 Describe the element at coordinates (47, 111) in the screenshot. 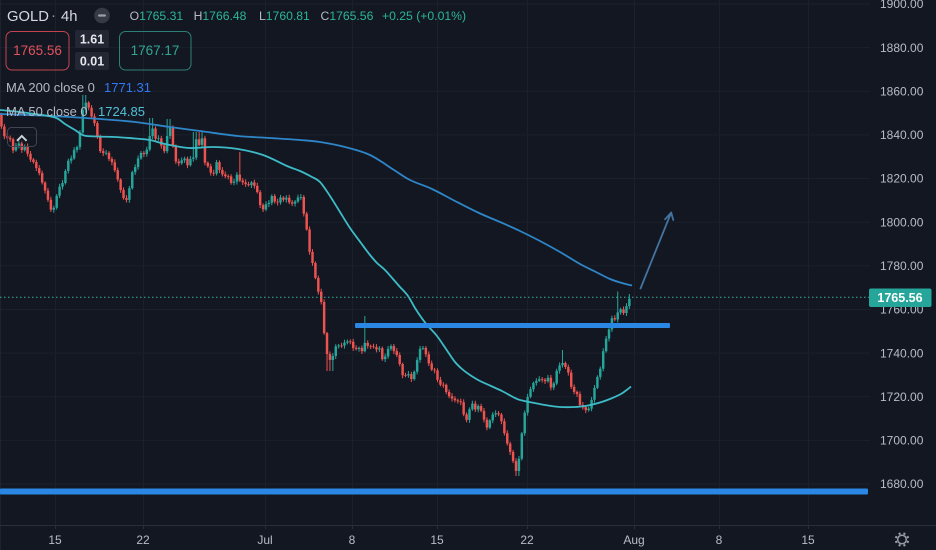

I see `svg-text: MA 50 close 0` at that location.